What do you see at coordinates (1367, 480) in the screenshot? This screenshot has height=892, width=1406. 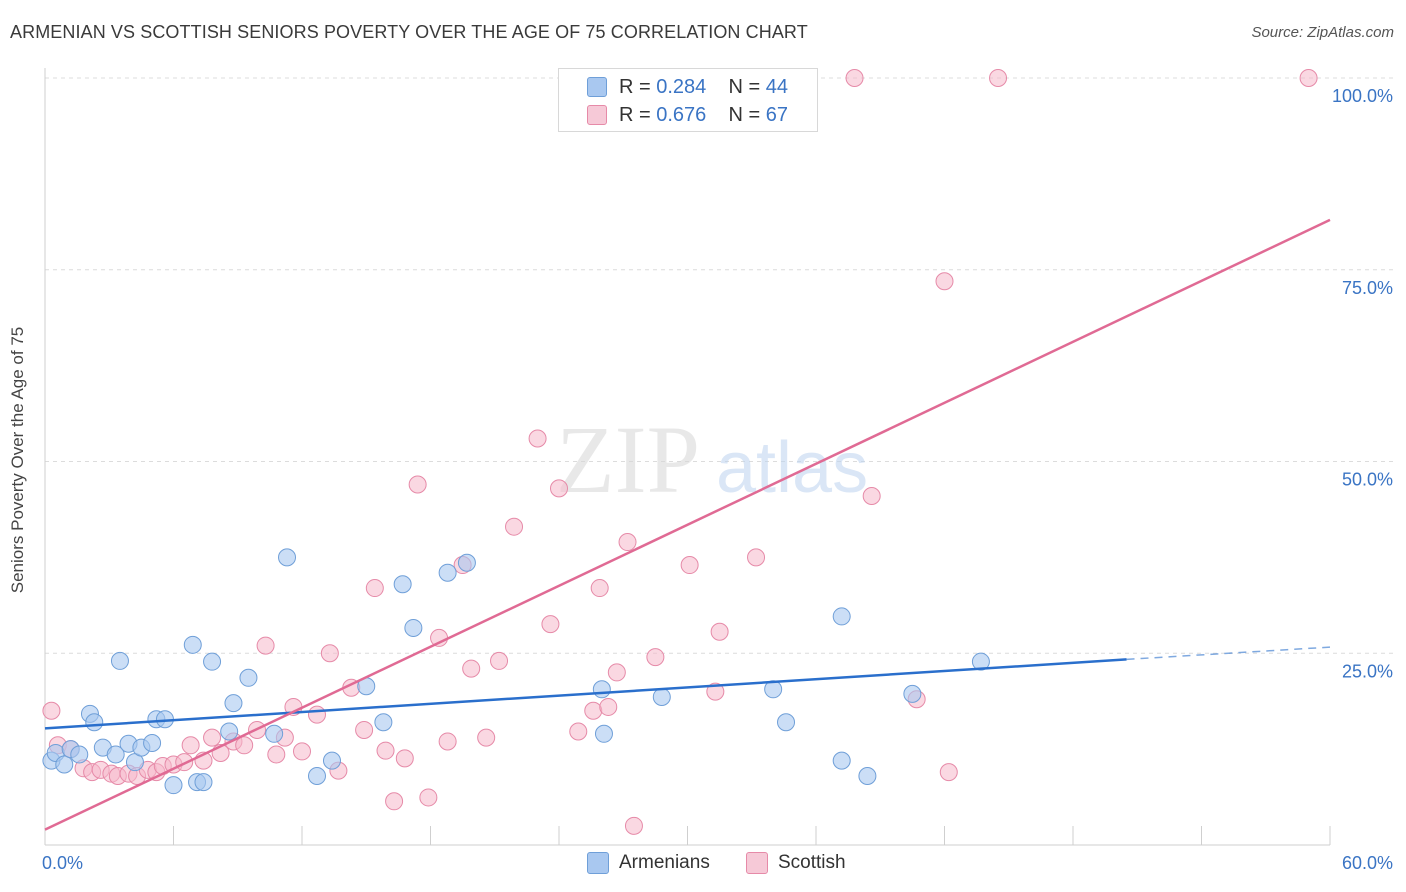 I see `y-tick-label: 50.0%` at bounding box center [1367, 480].